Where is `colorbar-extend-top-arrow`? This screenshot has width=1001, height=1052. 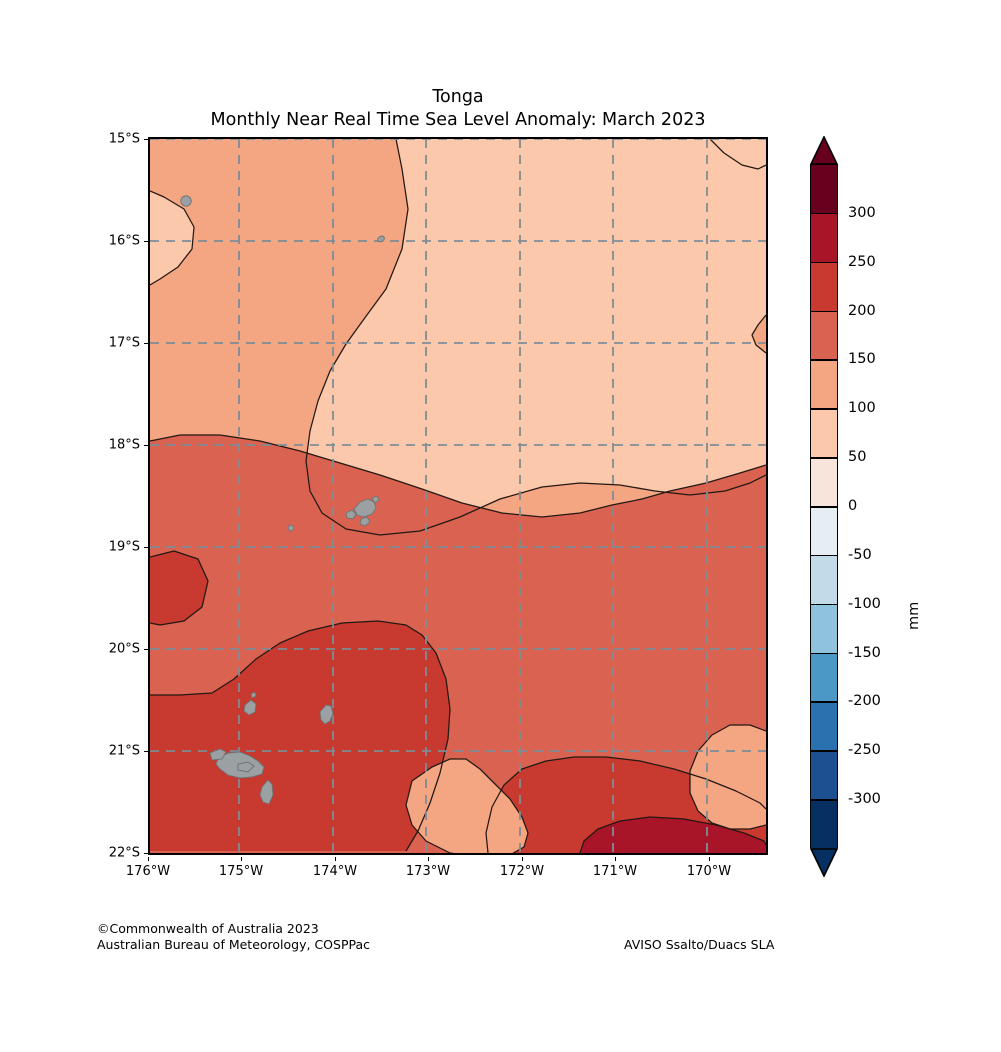
colorbar-extend-top-arrow is located at coordinates (824, 150).